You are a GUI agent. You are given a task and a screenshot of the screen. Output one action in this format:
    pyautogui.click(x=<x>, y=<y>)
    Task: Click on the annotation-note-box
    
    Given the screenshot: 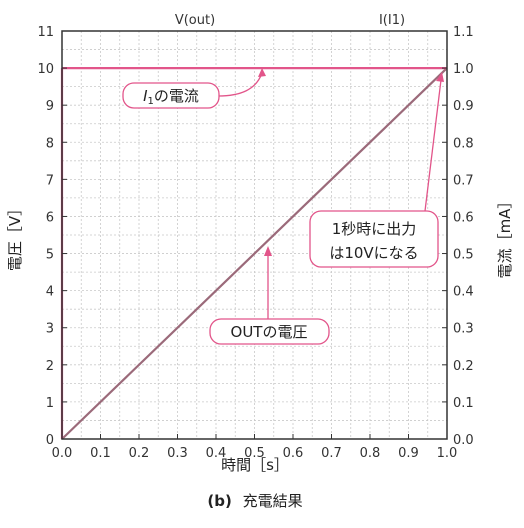 What is the action you would take?
    pyautogui.click(x=374, y=239)
    